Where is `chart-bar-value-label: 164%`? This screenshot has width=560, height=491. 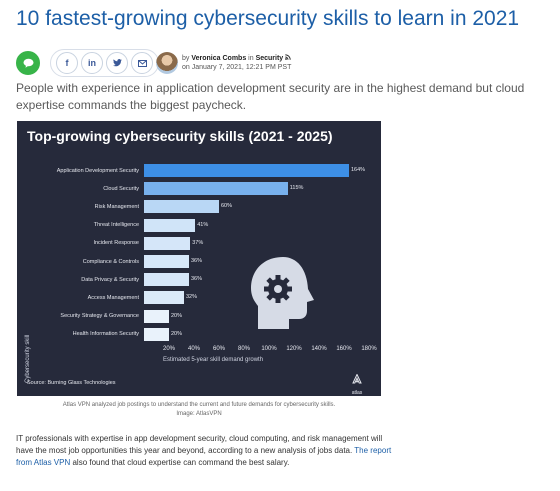 chart-bar-value-label: 164% is located at coordinates (358, 170).